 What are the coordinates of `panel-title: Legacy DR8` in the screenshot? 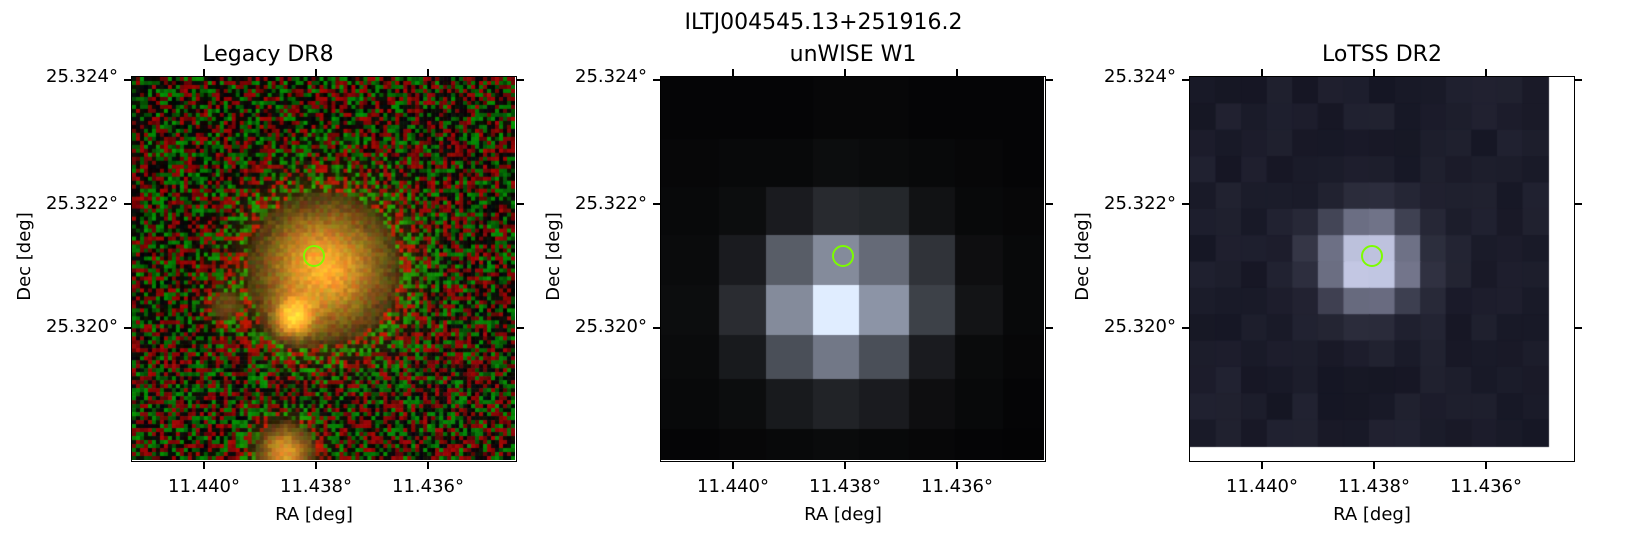 It's located at (268, 54).